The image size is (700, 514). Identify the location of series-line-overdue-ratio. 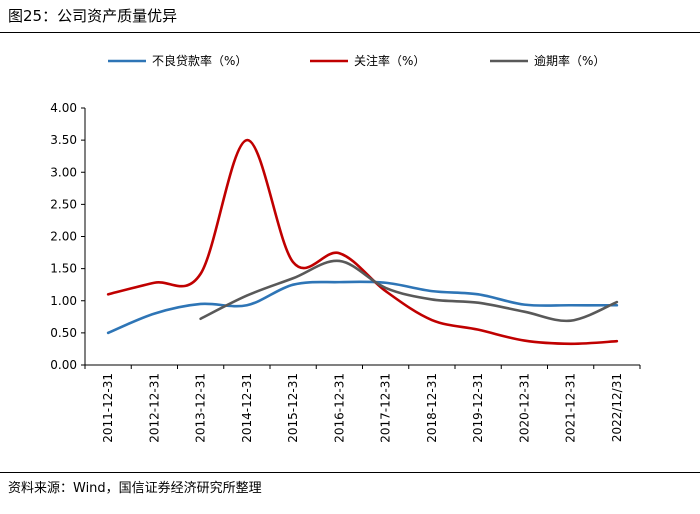
(409, 291).